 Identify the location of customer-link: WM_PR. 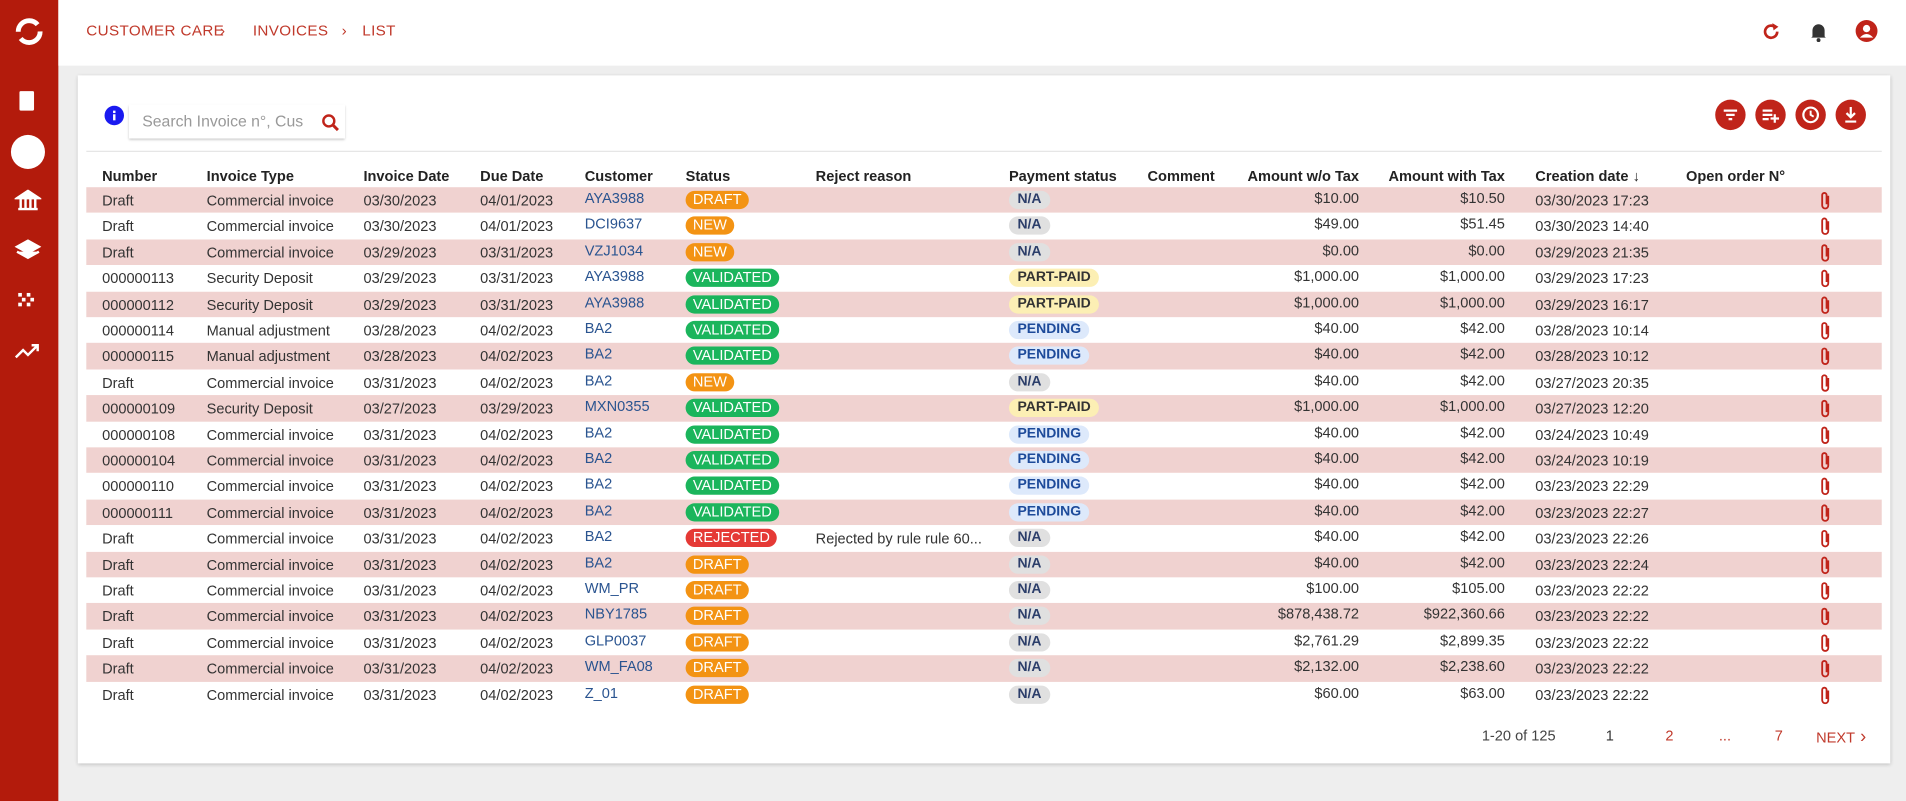
(612, 588).